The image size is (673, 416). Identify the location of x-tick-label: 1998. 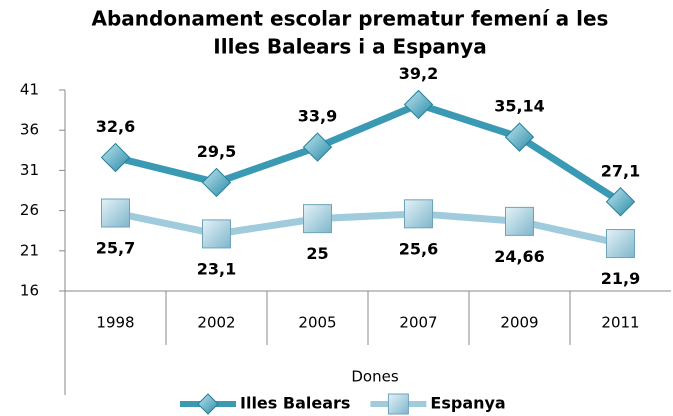
(115, 323).